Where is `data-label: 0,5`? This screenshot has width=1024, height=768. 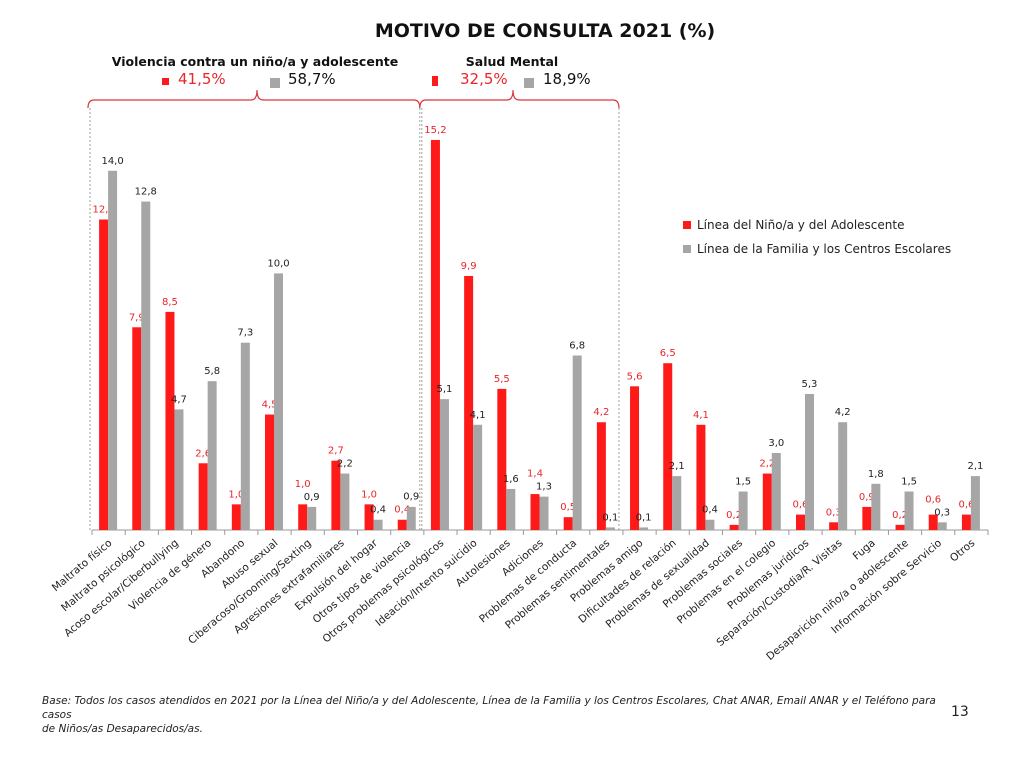 data-label: 0,5 is located at coordinates (568, 507).